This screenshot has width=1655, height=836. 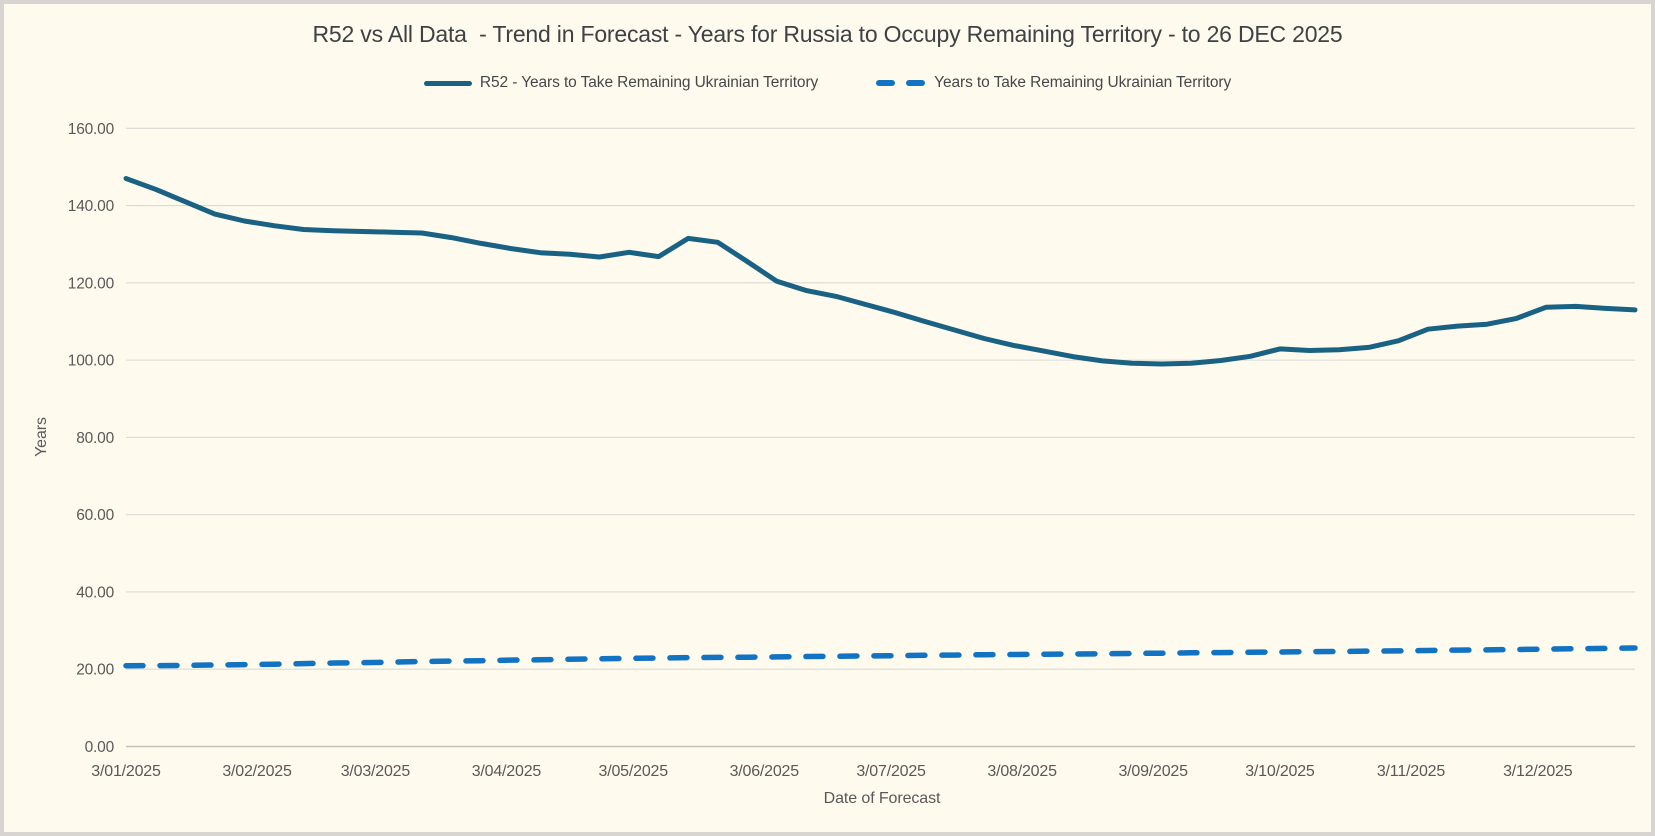 I want to click on x-axis-title: Date of Forecast, so click(x=882, y=798).